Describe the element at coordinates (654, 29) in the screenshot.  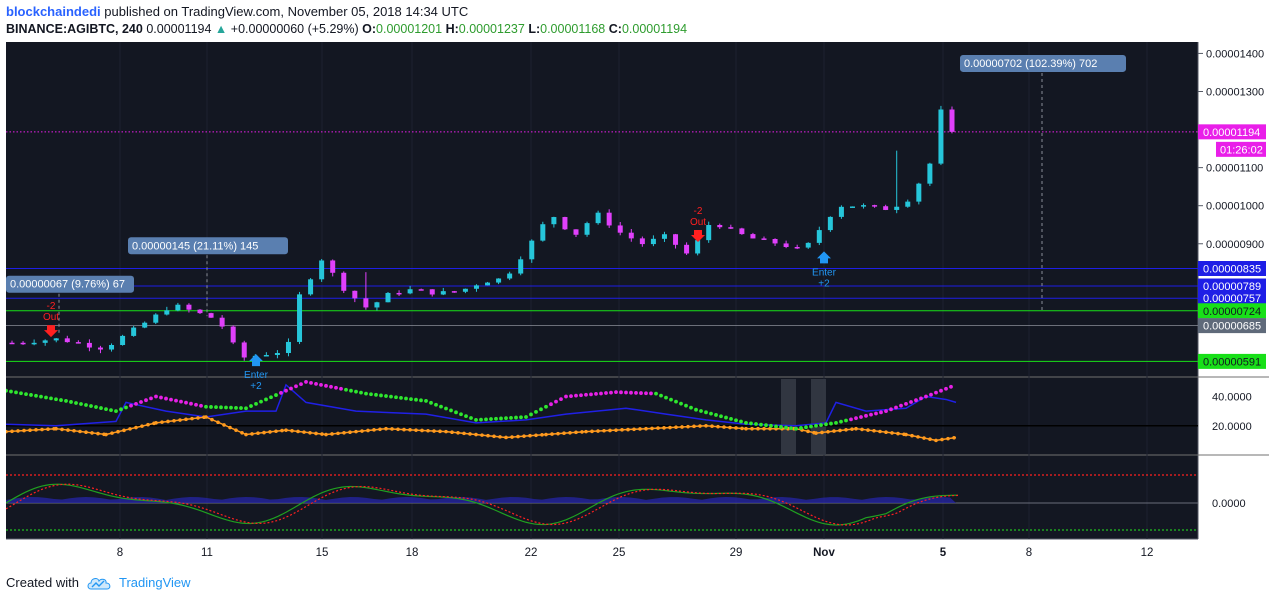
I see `close-value: 0.00001194` at that location.